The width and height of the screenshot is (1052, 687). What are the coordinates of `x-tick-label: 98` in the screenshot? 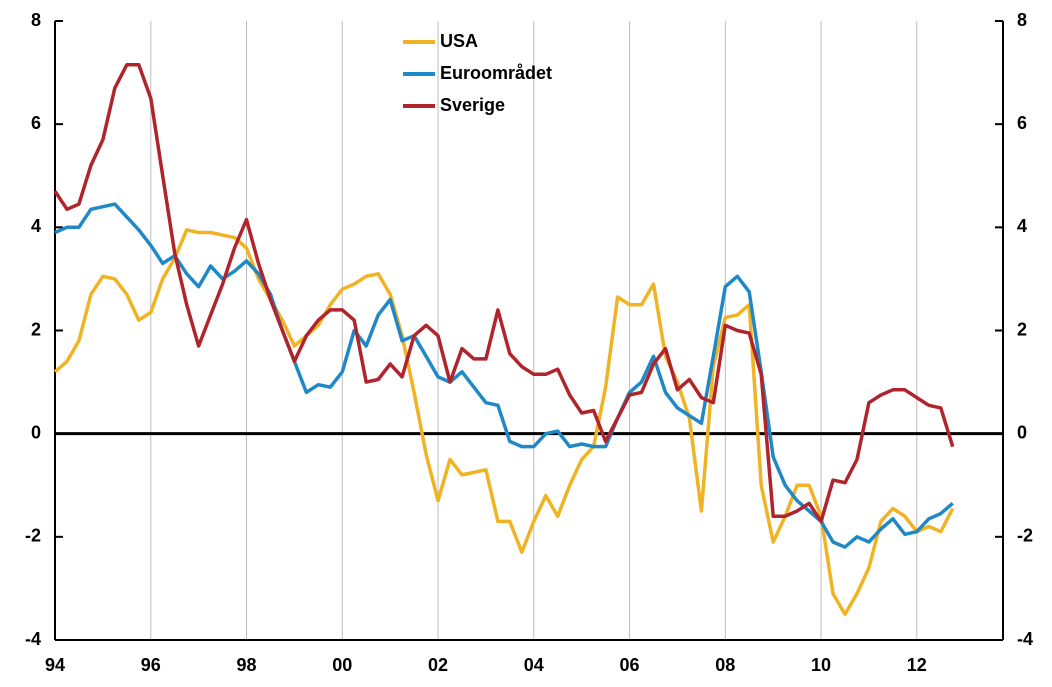 It's located at (246, 665).